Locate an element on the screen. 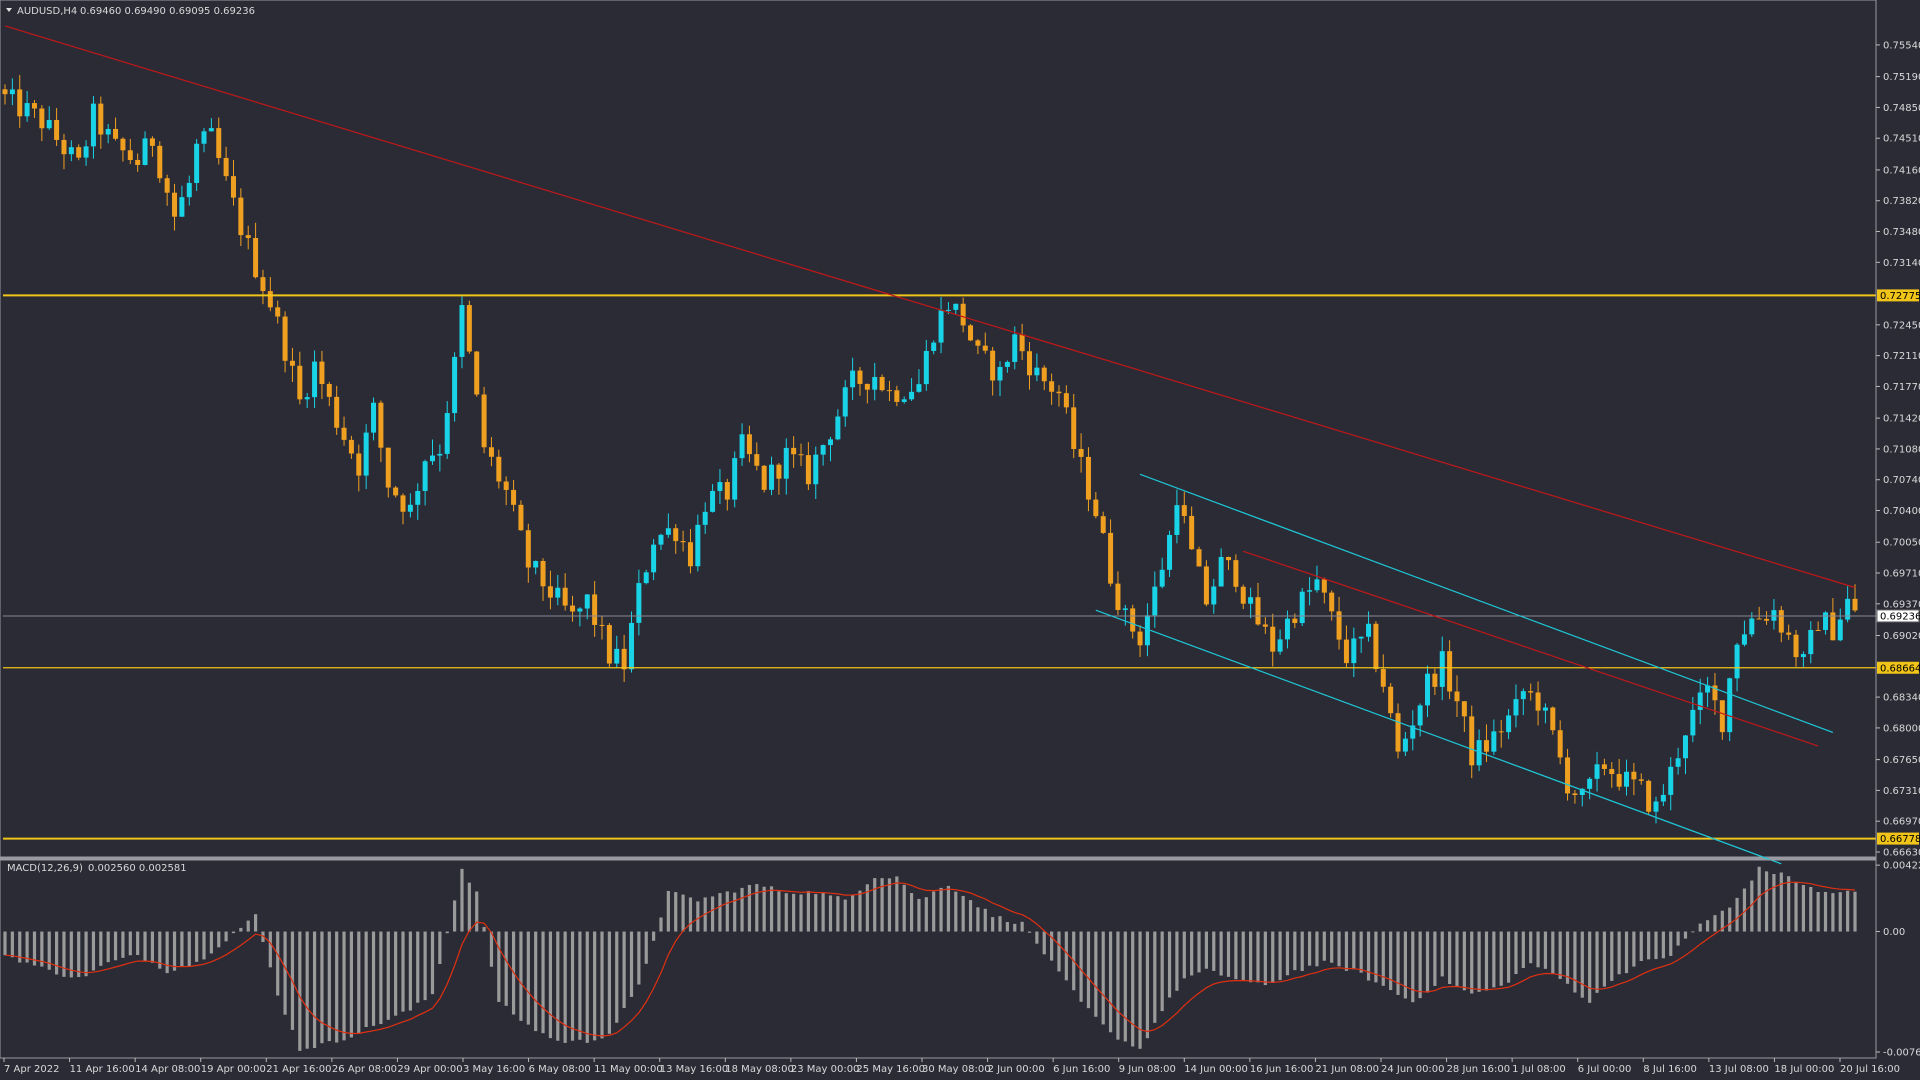 This screenshot has height=1080, width=1920. pane-separator is located at coordinates (938, 858).